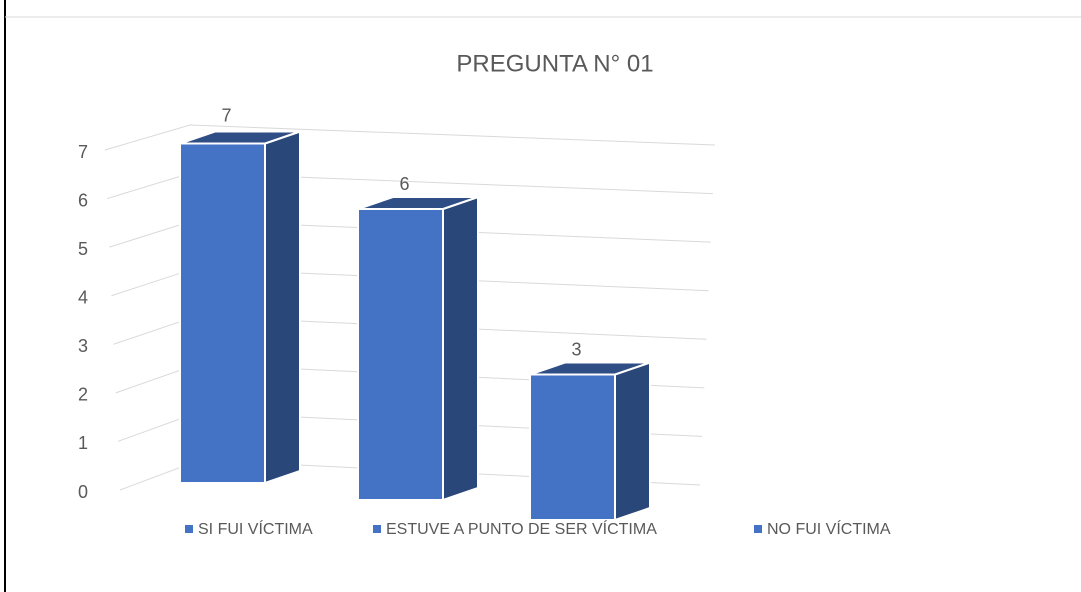 The width and height of the screenshot is (1081, 592). What do you see at coordinates (83, 346) in the screenshot?
I see `y-tick-label: 3` at bounding box center [83, 346].